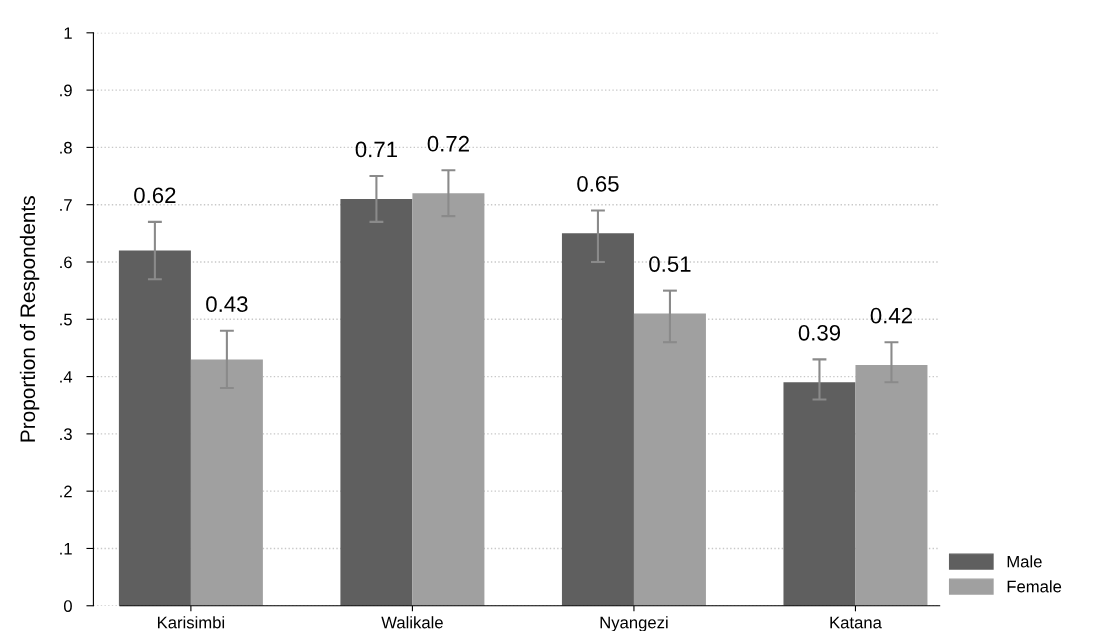 This screenshot has height=631, width=1099. I want to click on data-label: 0.71, so click(376, 149).